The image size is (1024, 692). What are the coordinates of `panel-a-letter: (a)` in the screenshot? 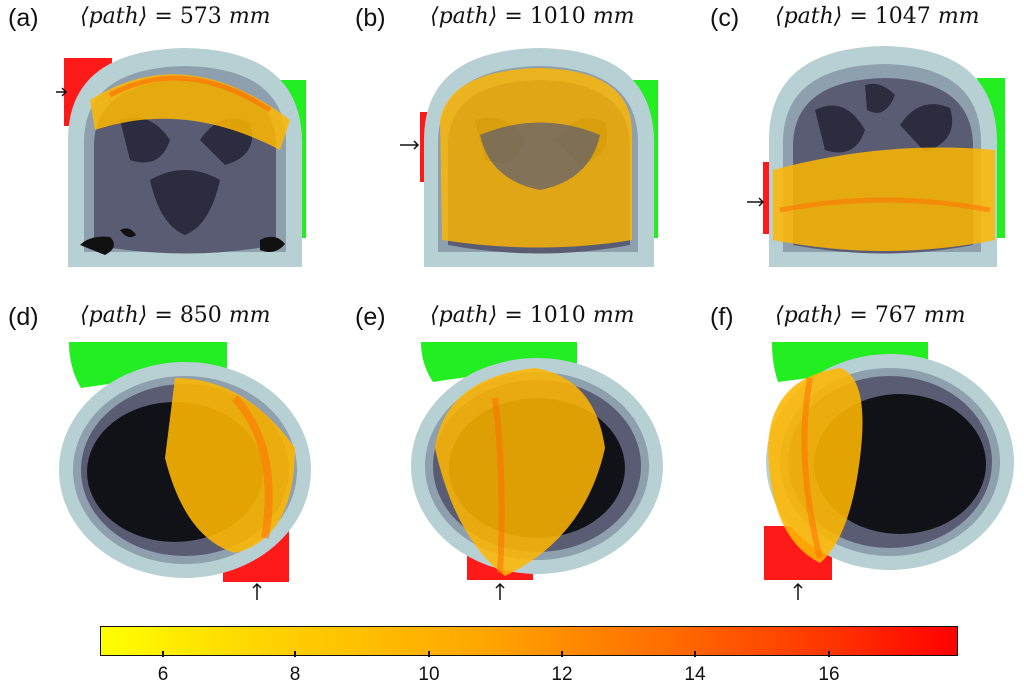 It's located at (23, 18).